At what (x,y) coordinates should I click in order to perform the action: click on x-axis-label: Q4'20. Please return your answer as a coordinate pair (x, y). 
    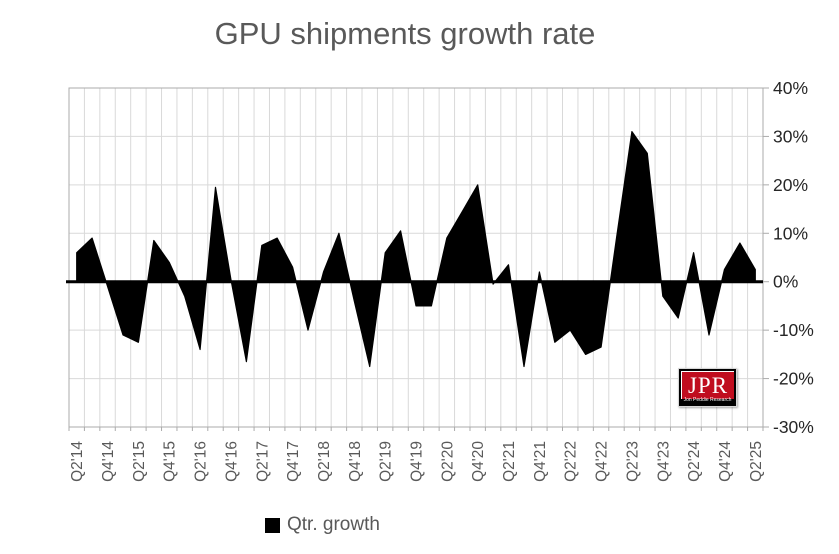
    Looking at the image, I should click on (478, 461).